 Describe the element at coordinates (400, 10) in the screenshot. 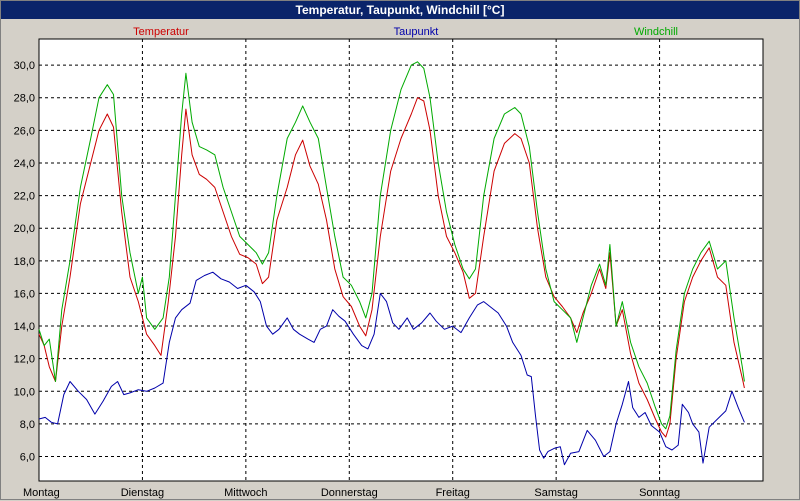

I see `window-title: Temperatur, Taupunkt, Windchill [°C]` at that location.